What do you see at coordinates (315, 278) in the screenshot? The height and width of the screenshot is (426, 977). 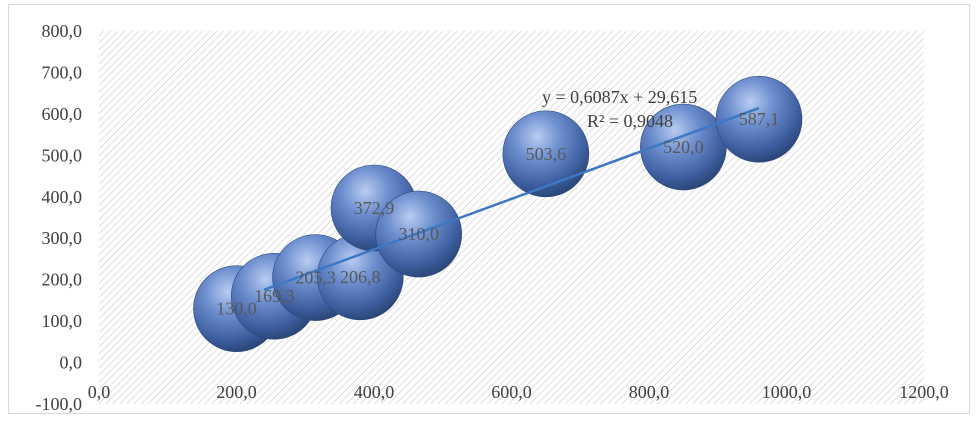 I see `data-label: 205,3` at bounding box center [315, 278].